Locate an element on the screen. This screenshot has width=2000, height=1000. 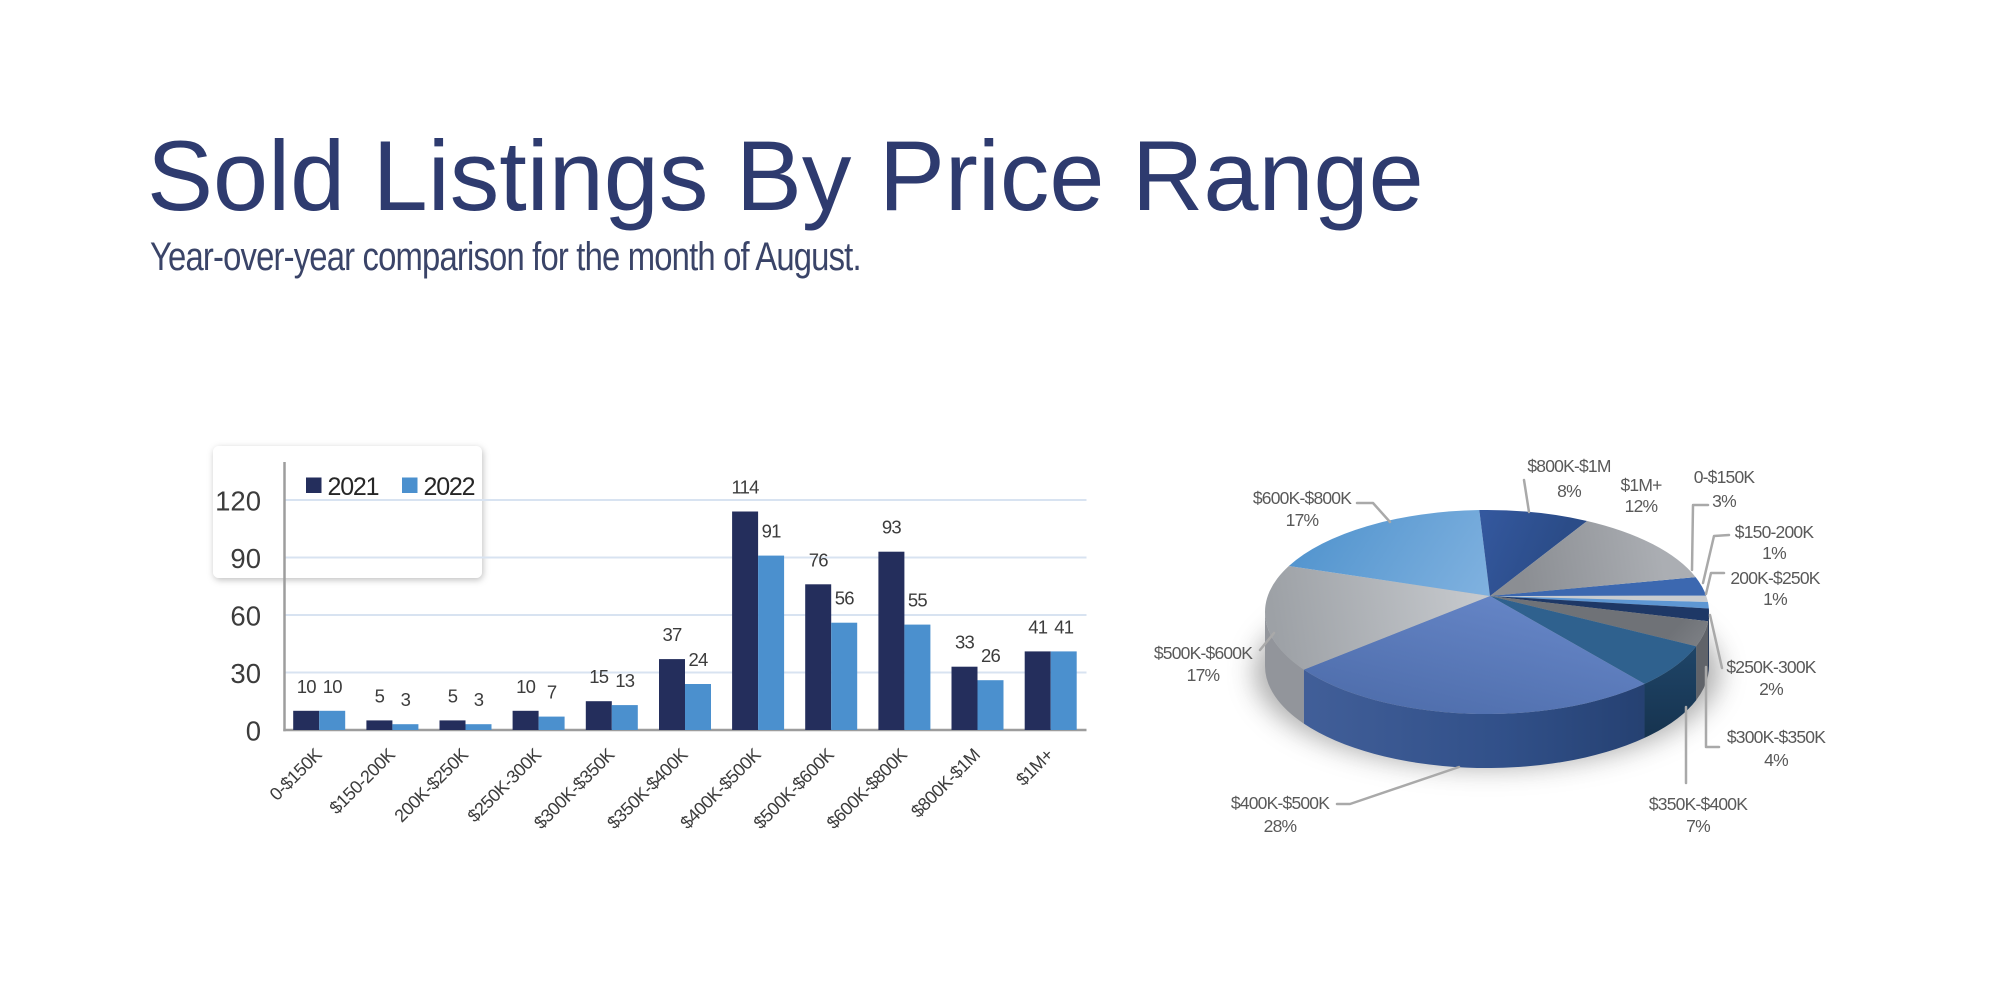
svg-text: $600K-$800K is located at coordinates (1302, 498).